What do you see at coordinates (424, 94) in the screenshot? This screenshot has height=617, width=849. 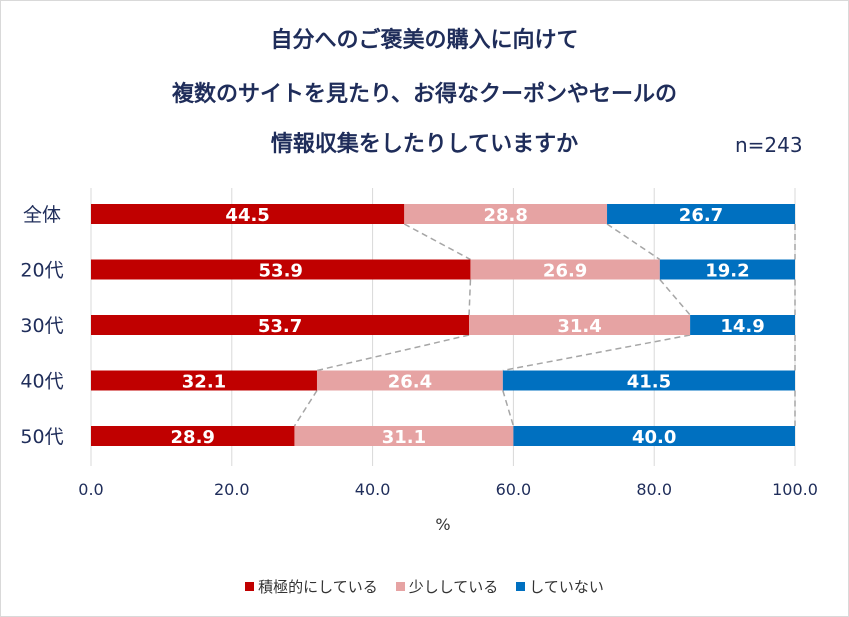 I see `chart-title-line-2: 複数のサイトを見たり、お得なクーポンやセールの` at bounding box center [424, 94].